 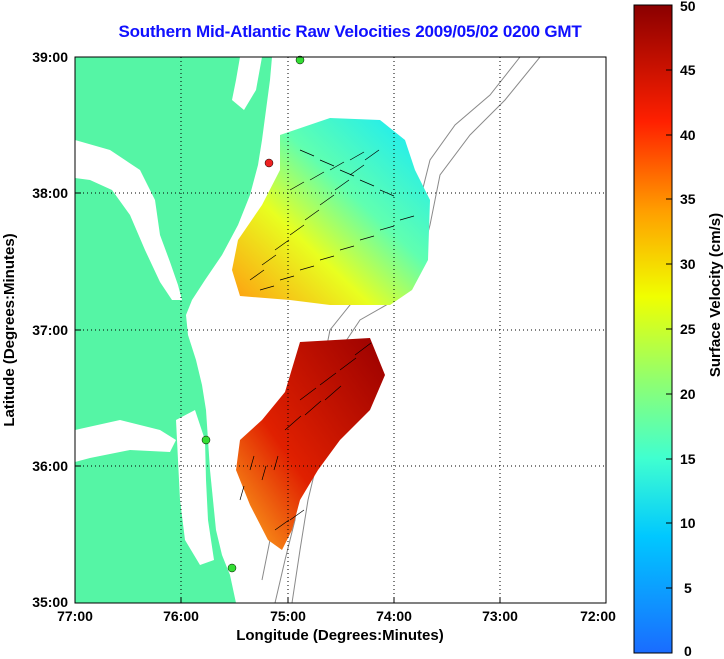 What do you see at coordinates (688, 264) in the screenshot?
I see `colorbar-tick-label: 30` at bounding box center [688, 264].